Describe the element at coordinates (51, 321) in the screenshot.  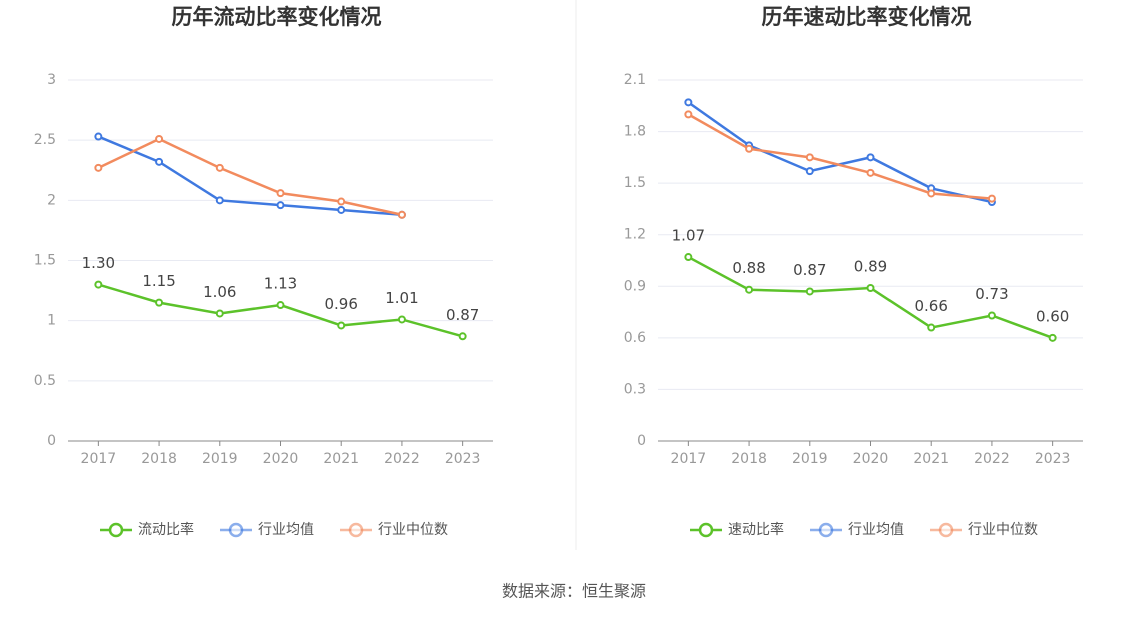
I see `y-tick-label: 1` at that location.